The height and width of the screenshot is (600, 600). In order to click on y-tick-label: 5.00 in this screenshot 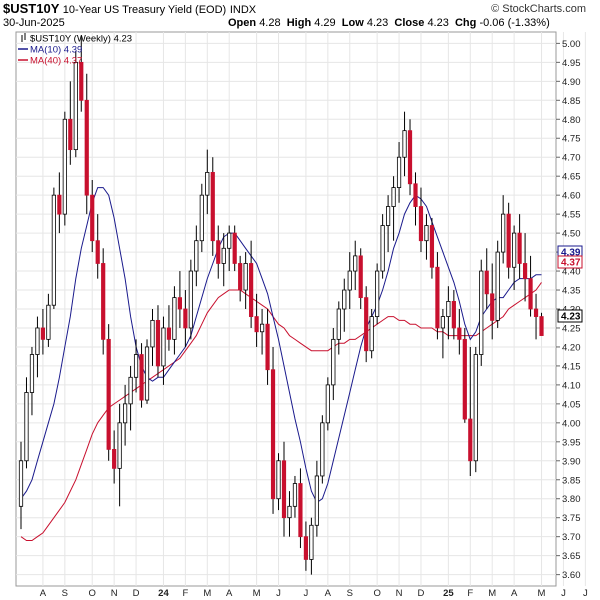, I will do `click(571, 44)`.